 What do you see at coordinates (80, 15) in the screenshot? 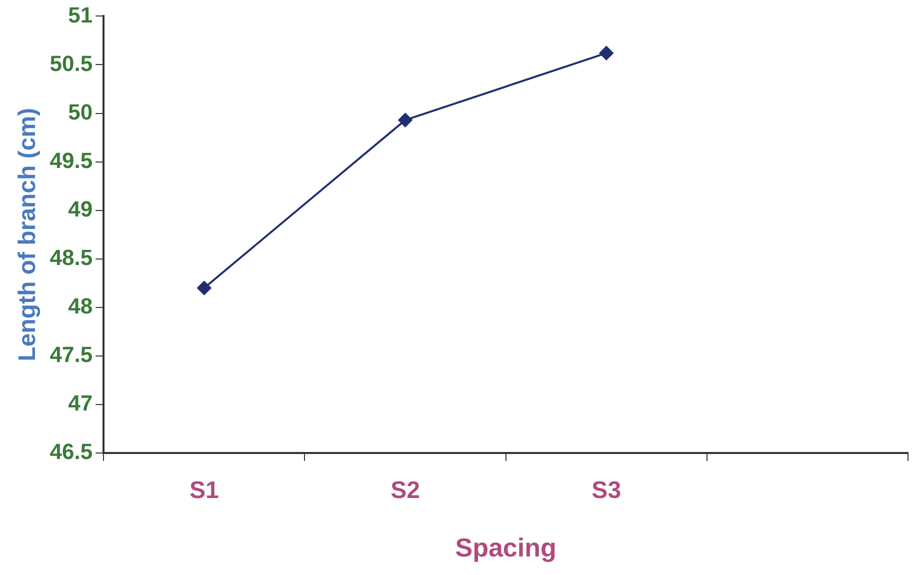
I see `y-tick-label: 51` at bounding box center [80, 15].